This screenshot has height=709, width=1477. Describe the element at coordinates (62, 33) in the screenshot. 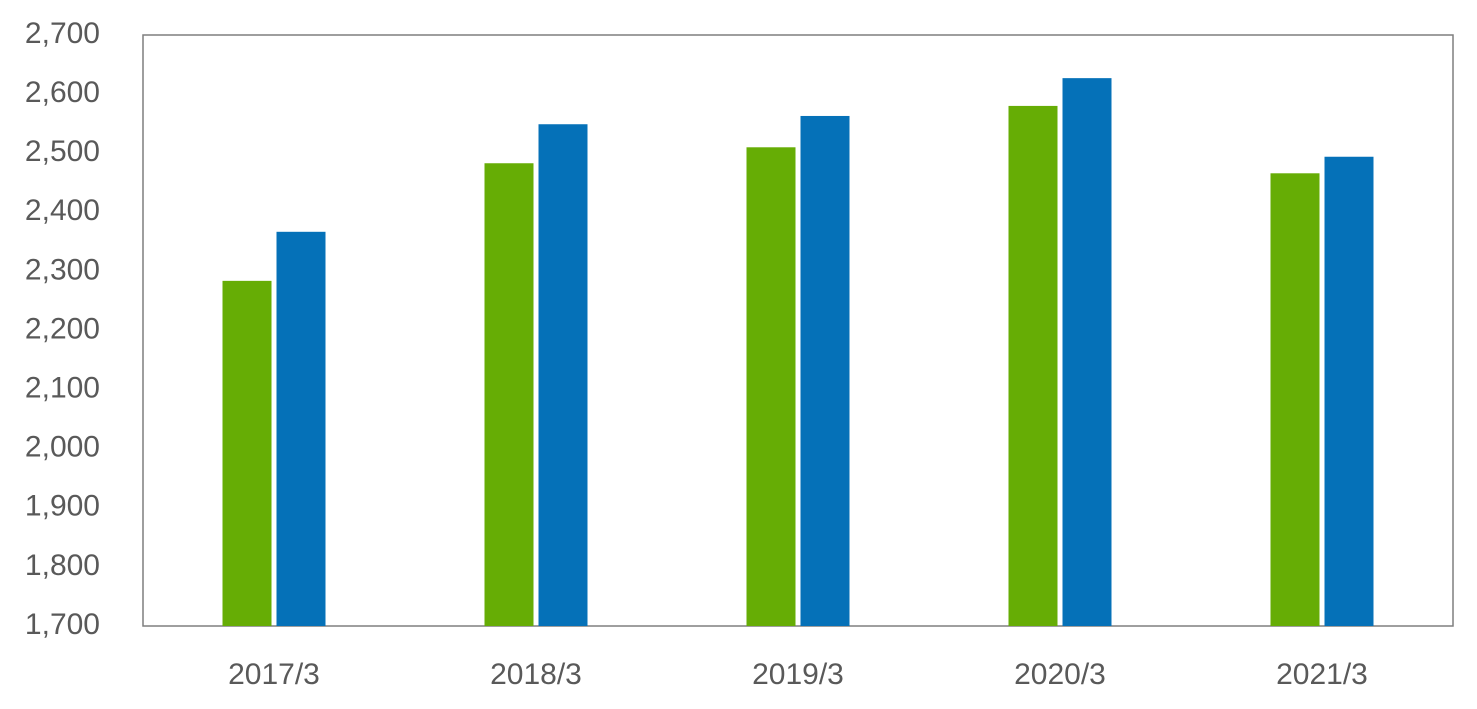

I see `y-tick-label: 2,700` at that location.